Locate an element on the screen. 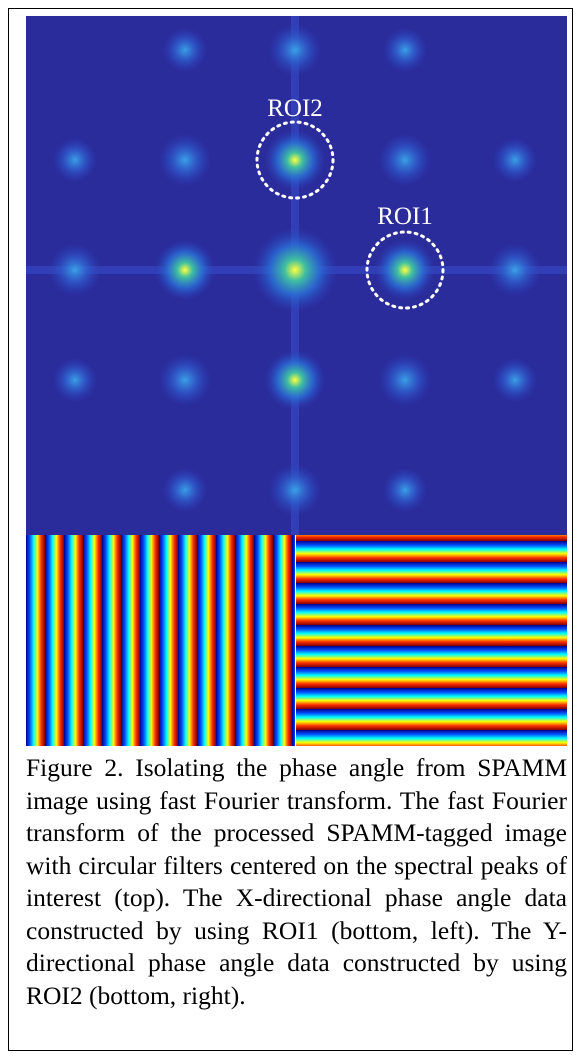 This screenshot has height=1059, width=581. roi-label: ROI2 is located at coordinates (295, 108).